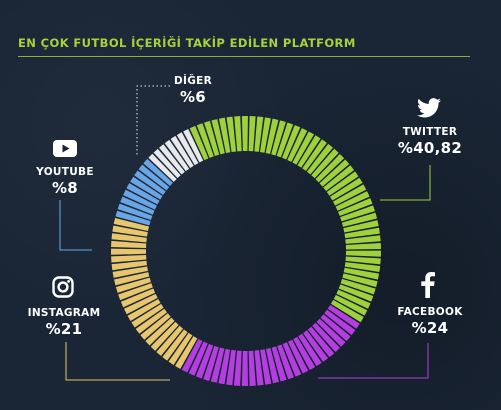 This screenshot has height=410, width=501. I want to click on slice-value: %24, so click(430, 328).